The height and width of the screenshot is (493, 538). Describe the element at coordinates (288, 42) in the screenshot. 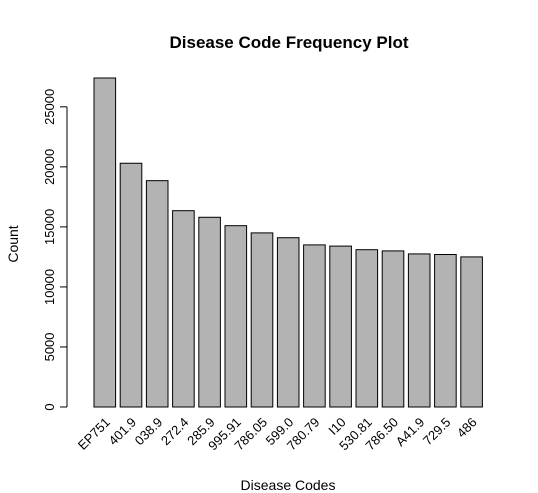

I see `chart-title: Disease Code Frequency Plot` at that location.